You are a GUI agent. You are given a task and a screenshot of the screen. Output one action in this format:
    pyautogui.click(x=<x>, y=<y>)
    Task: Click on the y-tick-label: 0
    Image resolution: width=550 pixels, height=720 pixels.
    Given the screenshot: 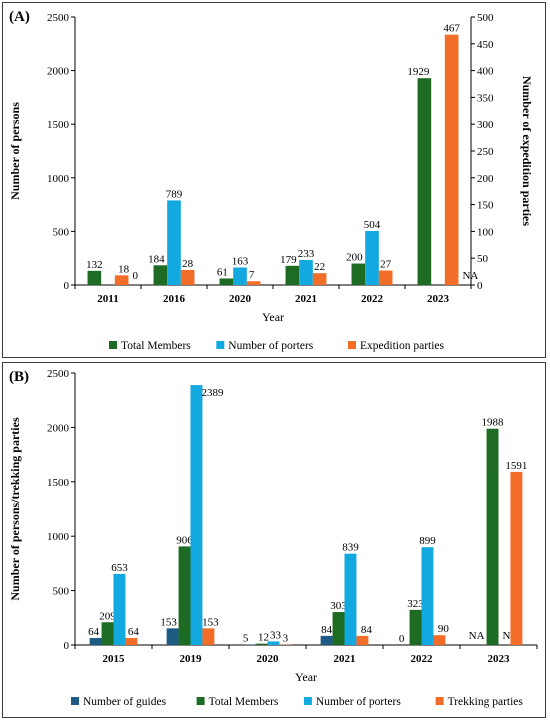 What is the action you would take?
    pyautogui.click(x=67, y=646)
    